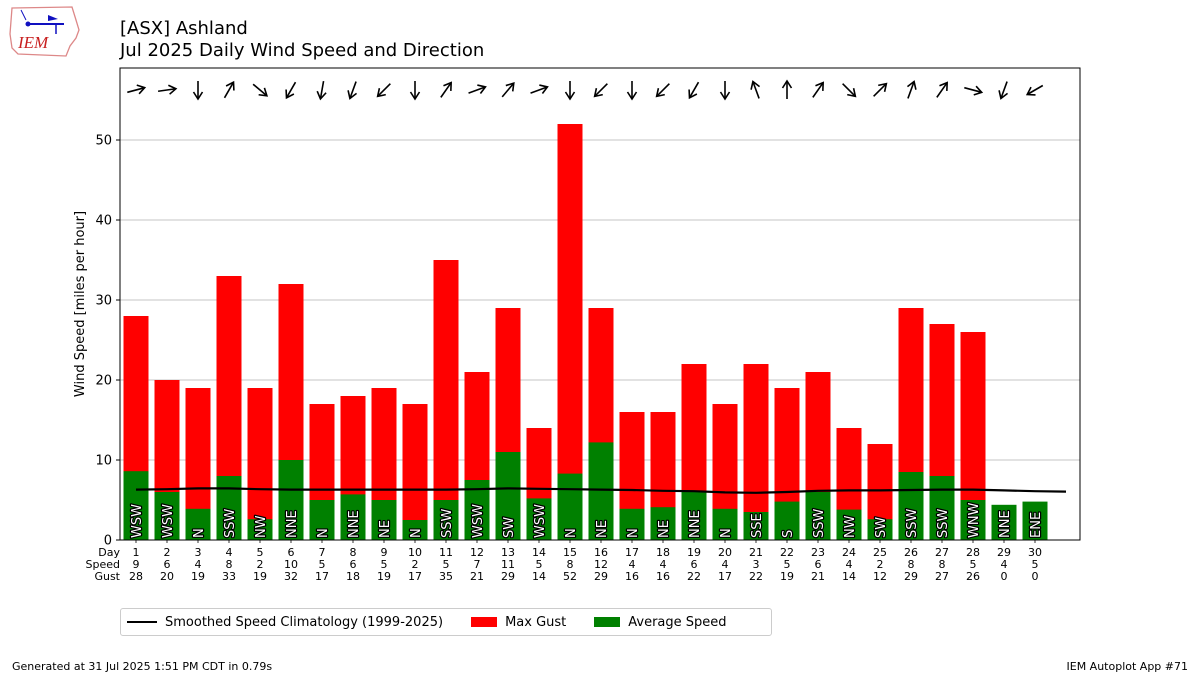 The height and width of the screenshot is (675, 1200). What do you see at coordinates (694, 576) in the screenshot?
I see `gust-value-label: 22` at bounding box center [694, 576].